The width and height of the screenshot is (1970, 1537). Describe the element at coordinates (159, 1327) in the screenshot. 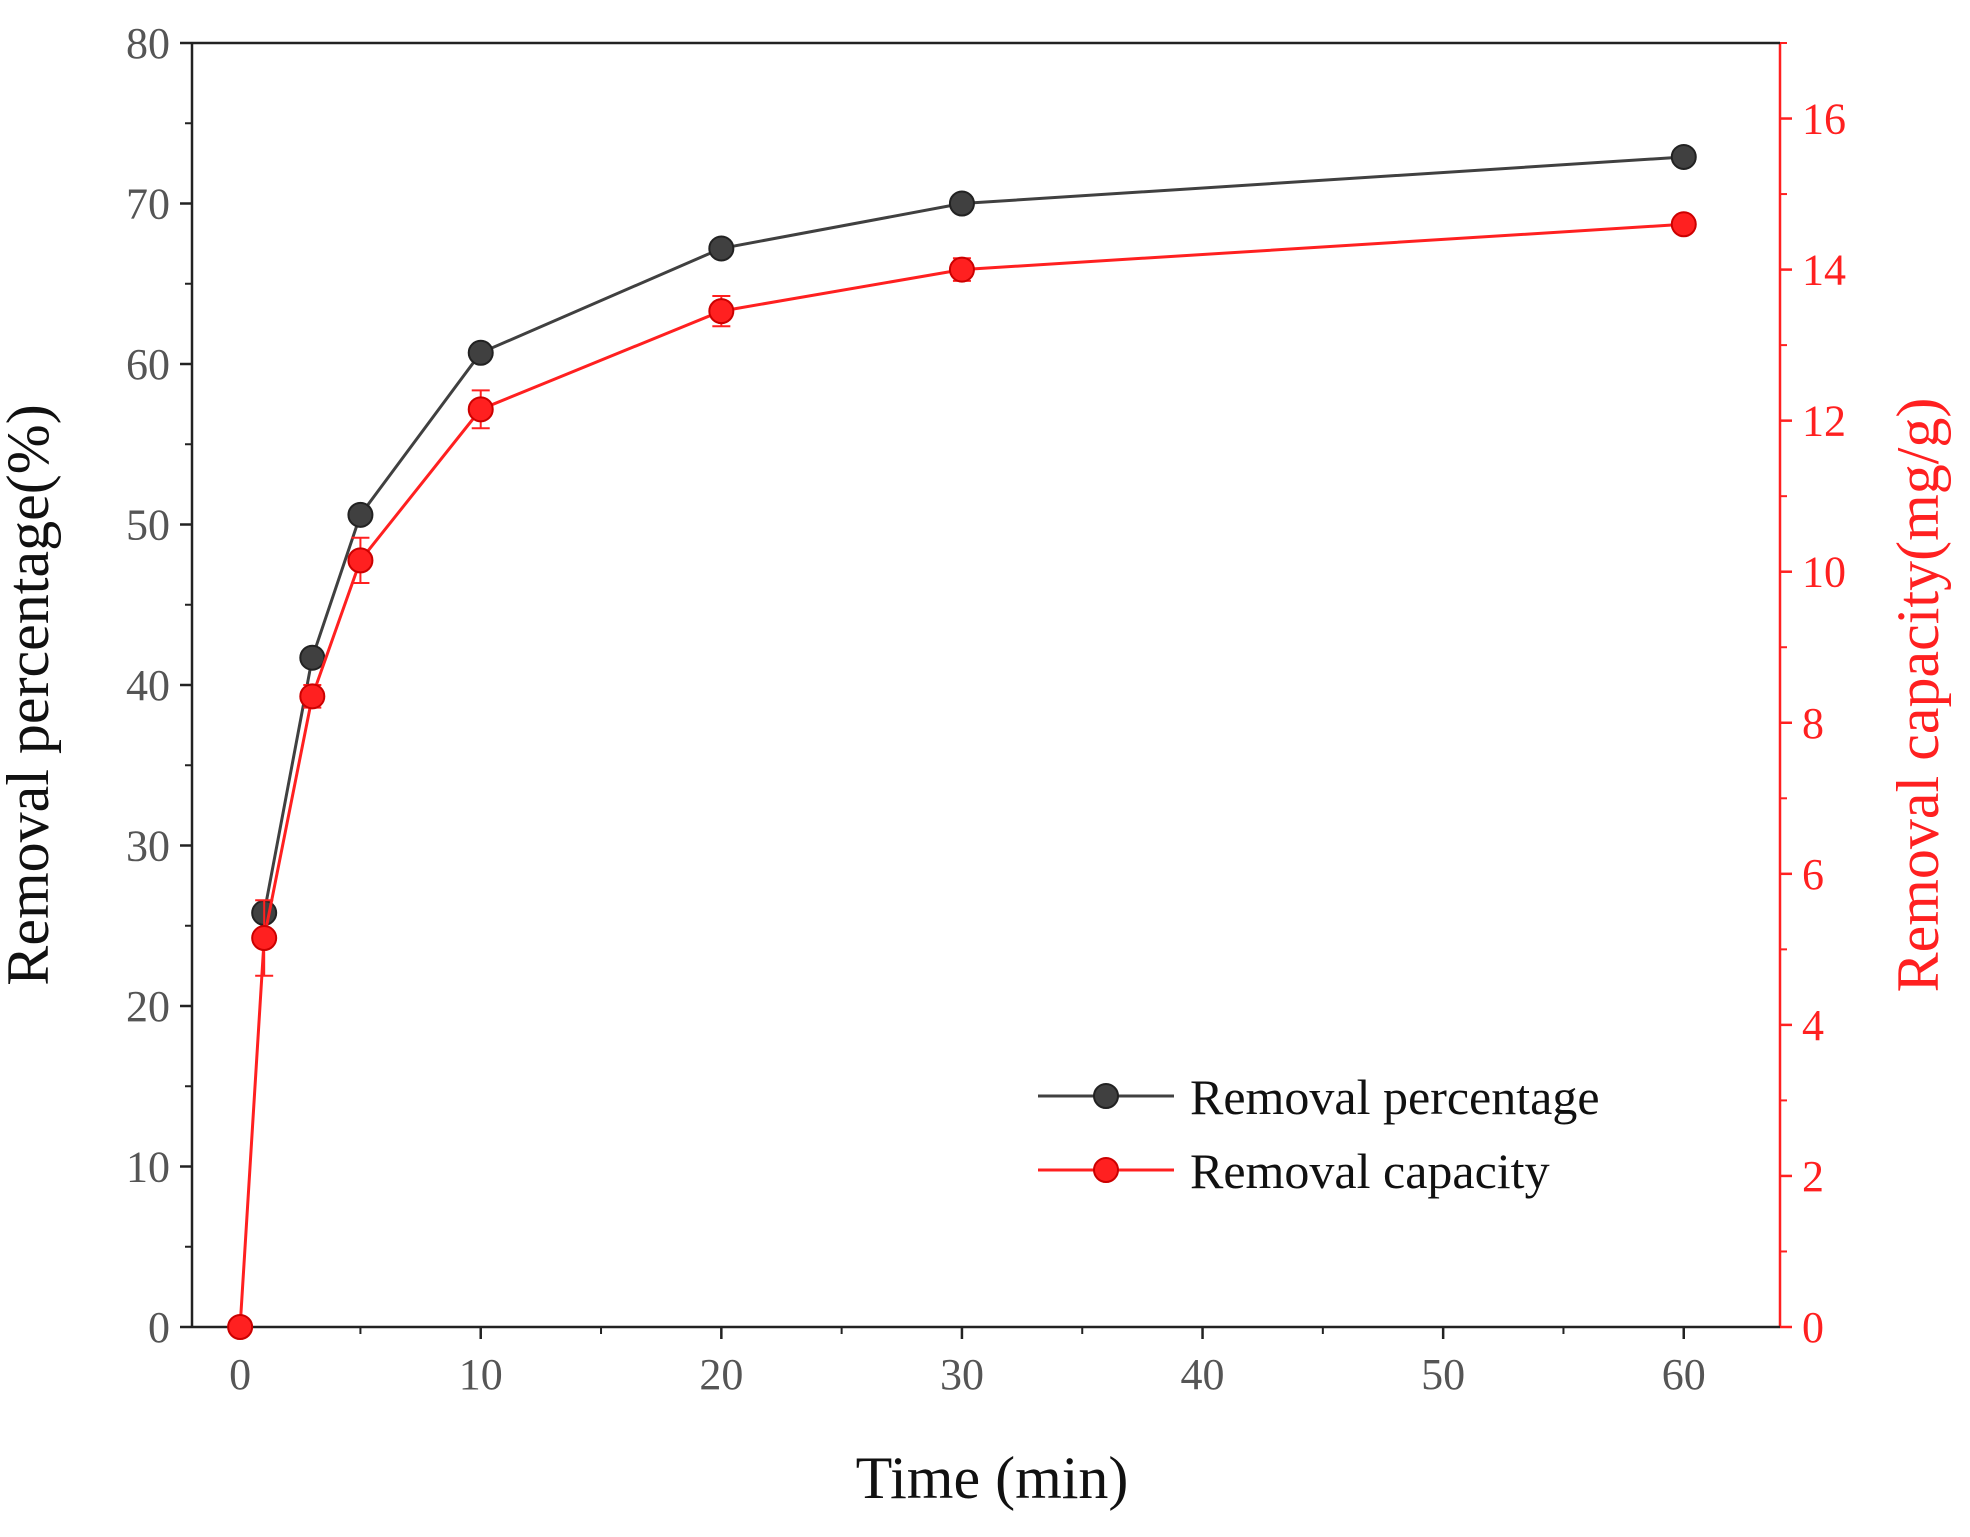

I see `left-y-tick-label: 0` at that location.